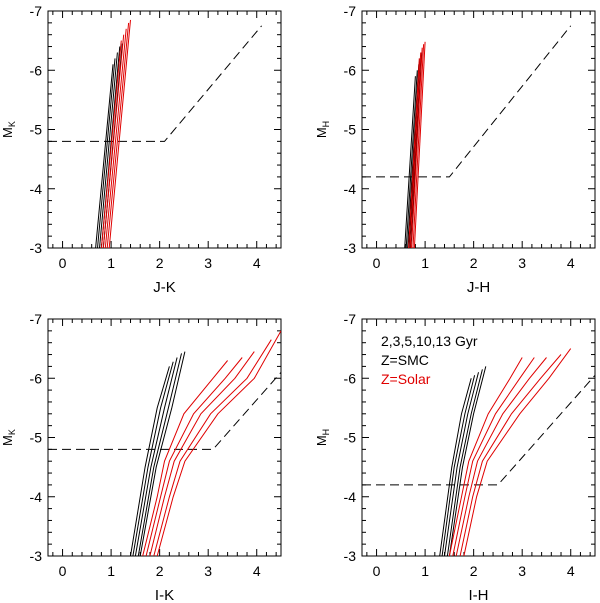 This screenshot has height=603, width=600. I want to click on x-axis-label: J-H, so click(478, 287).